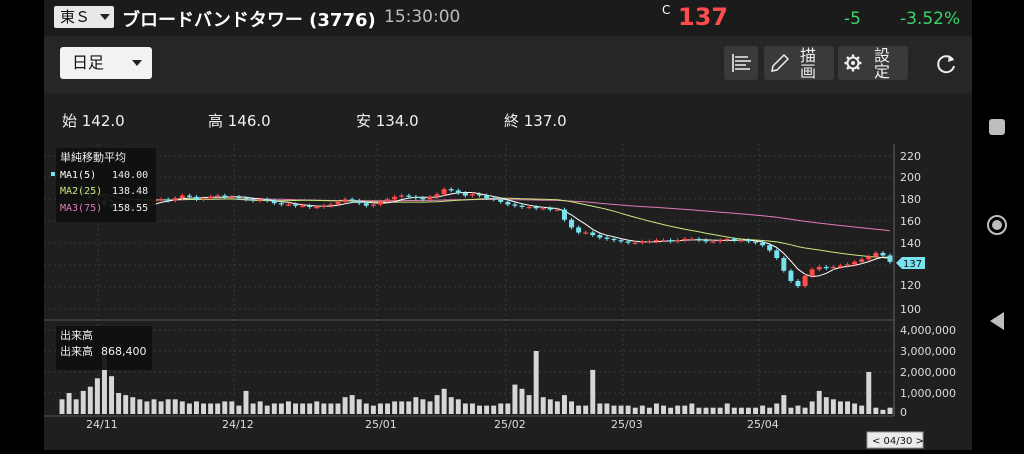 This screenshot has height=454, width=1024. What do you see at coordinates (910, 285) in the screenshot?
I see `price-tick: 120` at bounding box center [910, 285].